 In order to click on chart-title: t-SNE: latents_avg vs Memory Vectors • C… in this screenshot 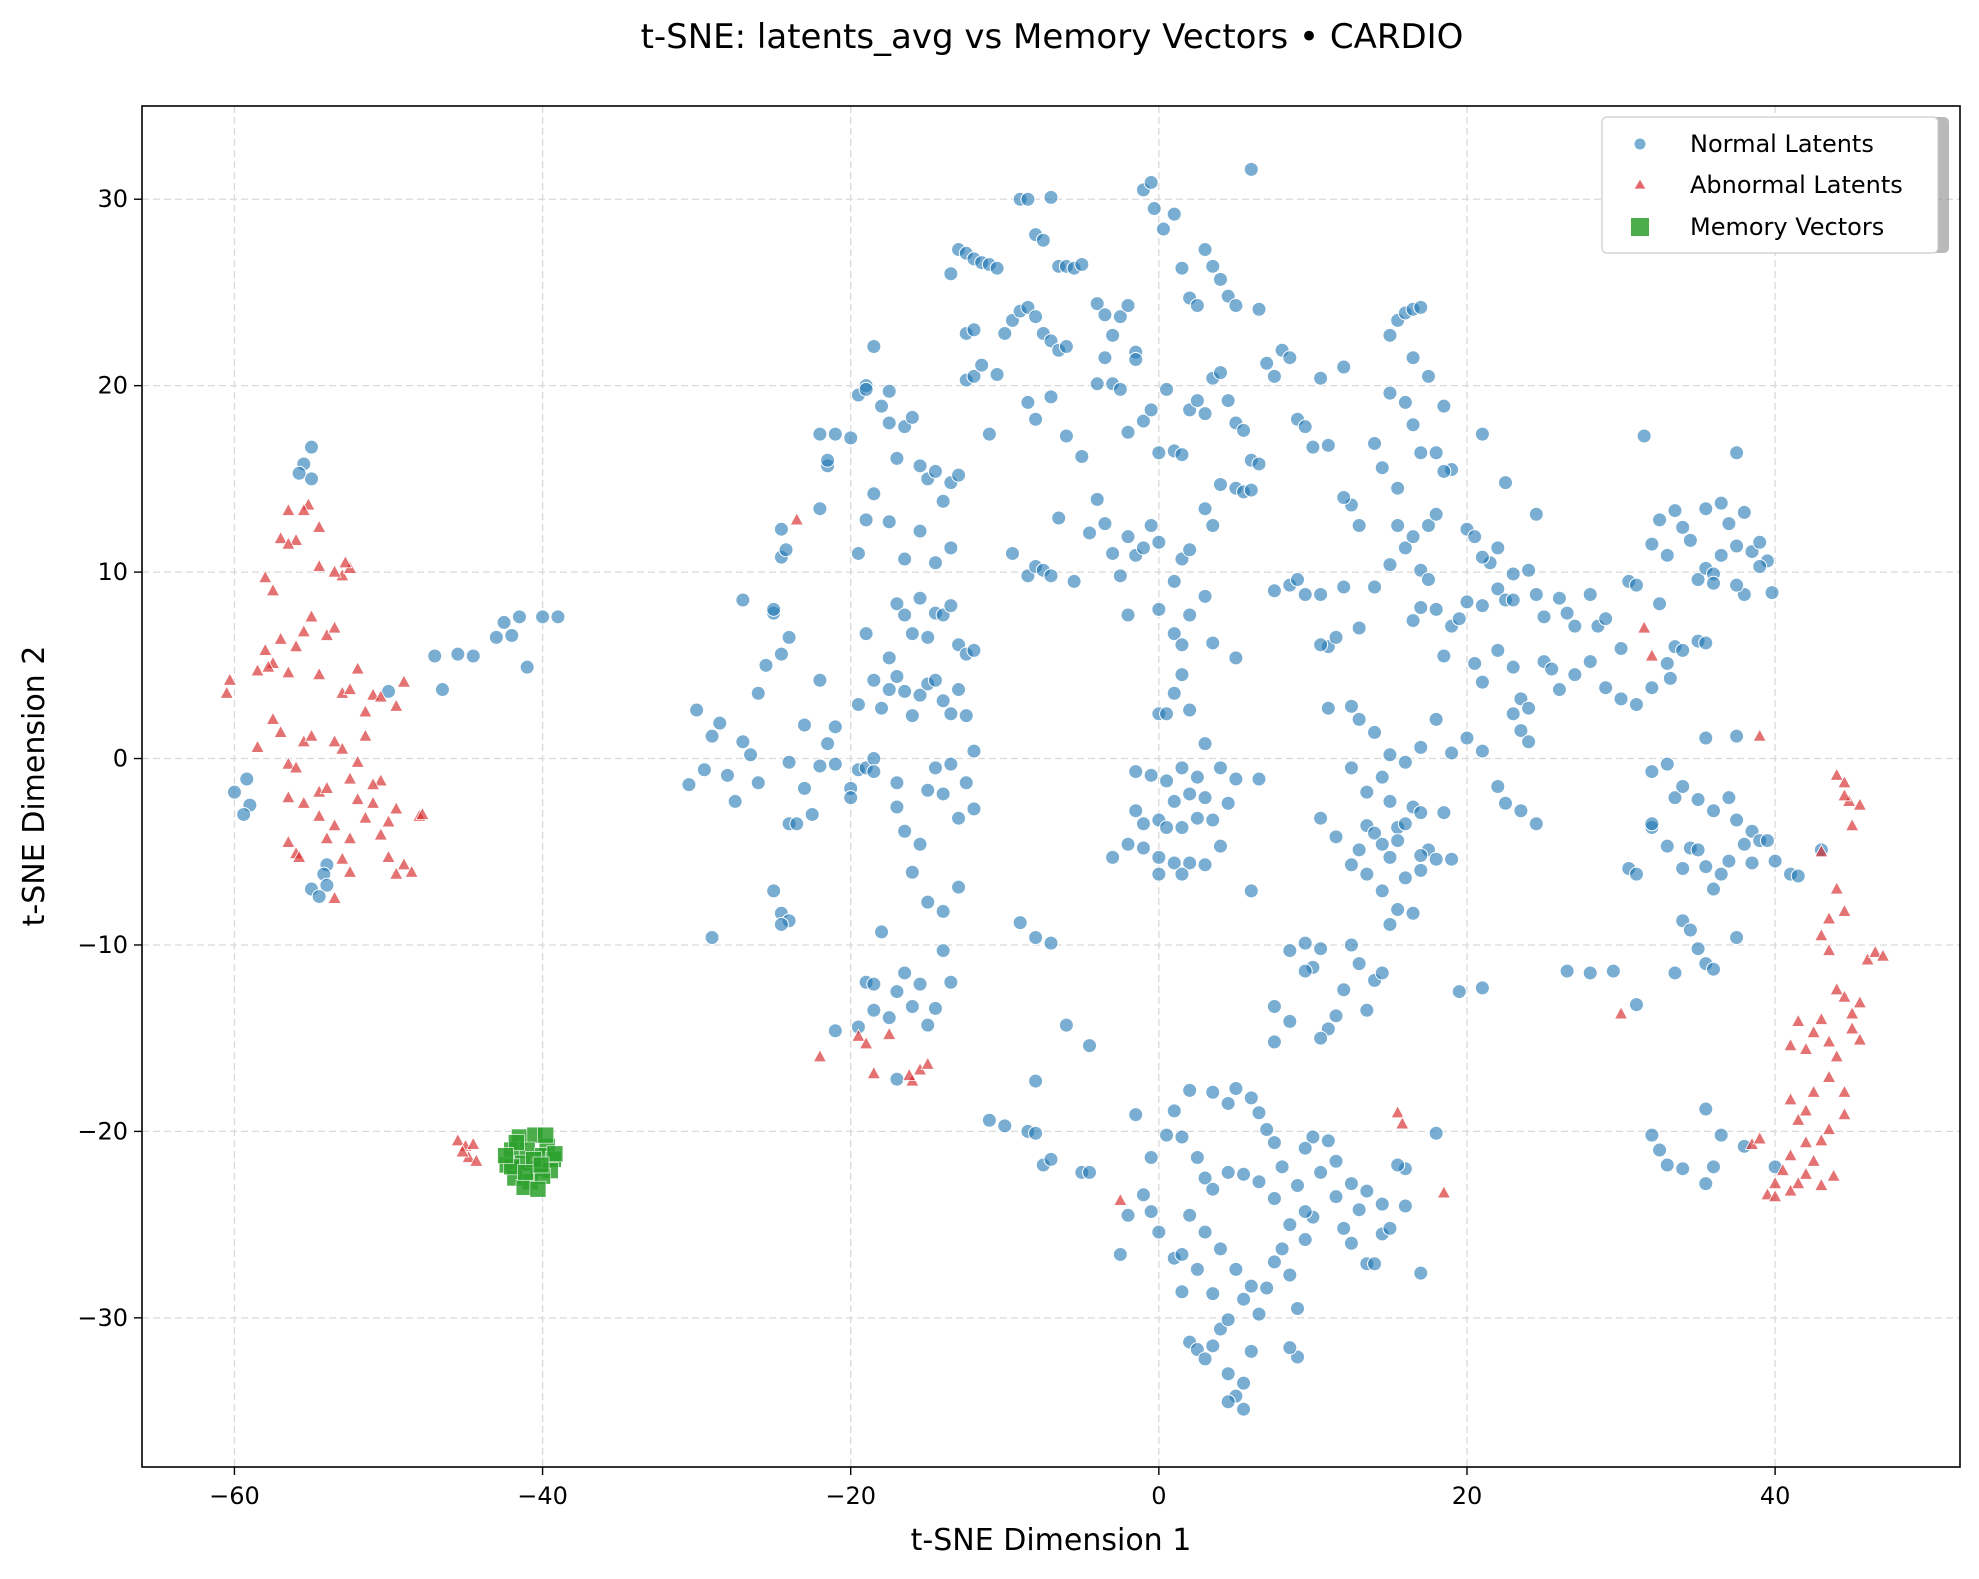, I will do `click(1052, 37)`.